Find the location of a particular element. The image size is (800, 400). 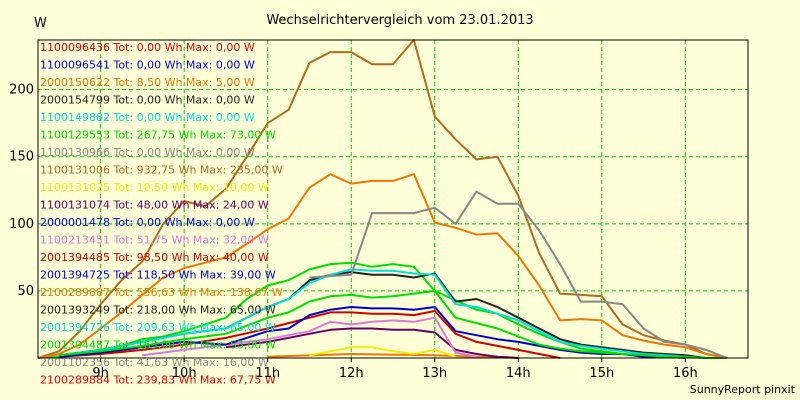

legend-entry: 2001393249 Tot: 218,00 Wh Max: 65,00 W is located at coordinates (158, 310).